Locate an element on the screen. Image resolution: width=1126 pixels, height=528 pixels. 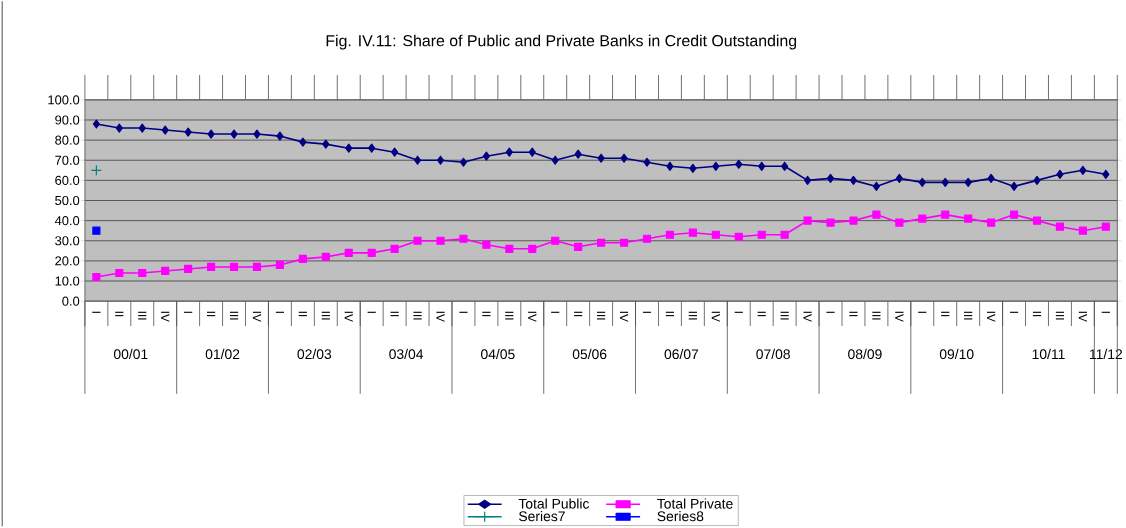
y-tick-label: 0.0 is located at coordinates (71, 301).